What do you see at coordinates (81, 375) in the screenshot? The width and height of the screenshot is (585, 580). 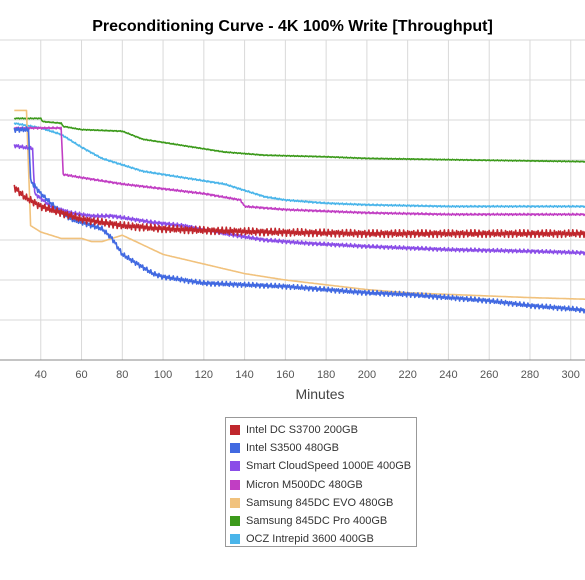 I see `x-tick-label: 60` at bounding box center [81, 375].